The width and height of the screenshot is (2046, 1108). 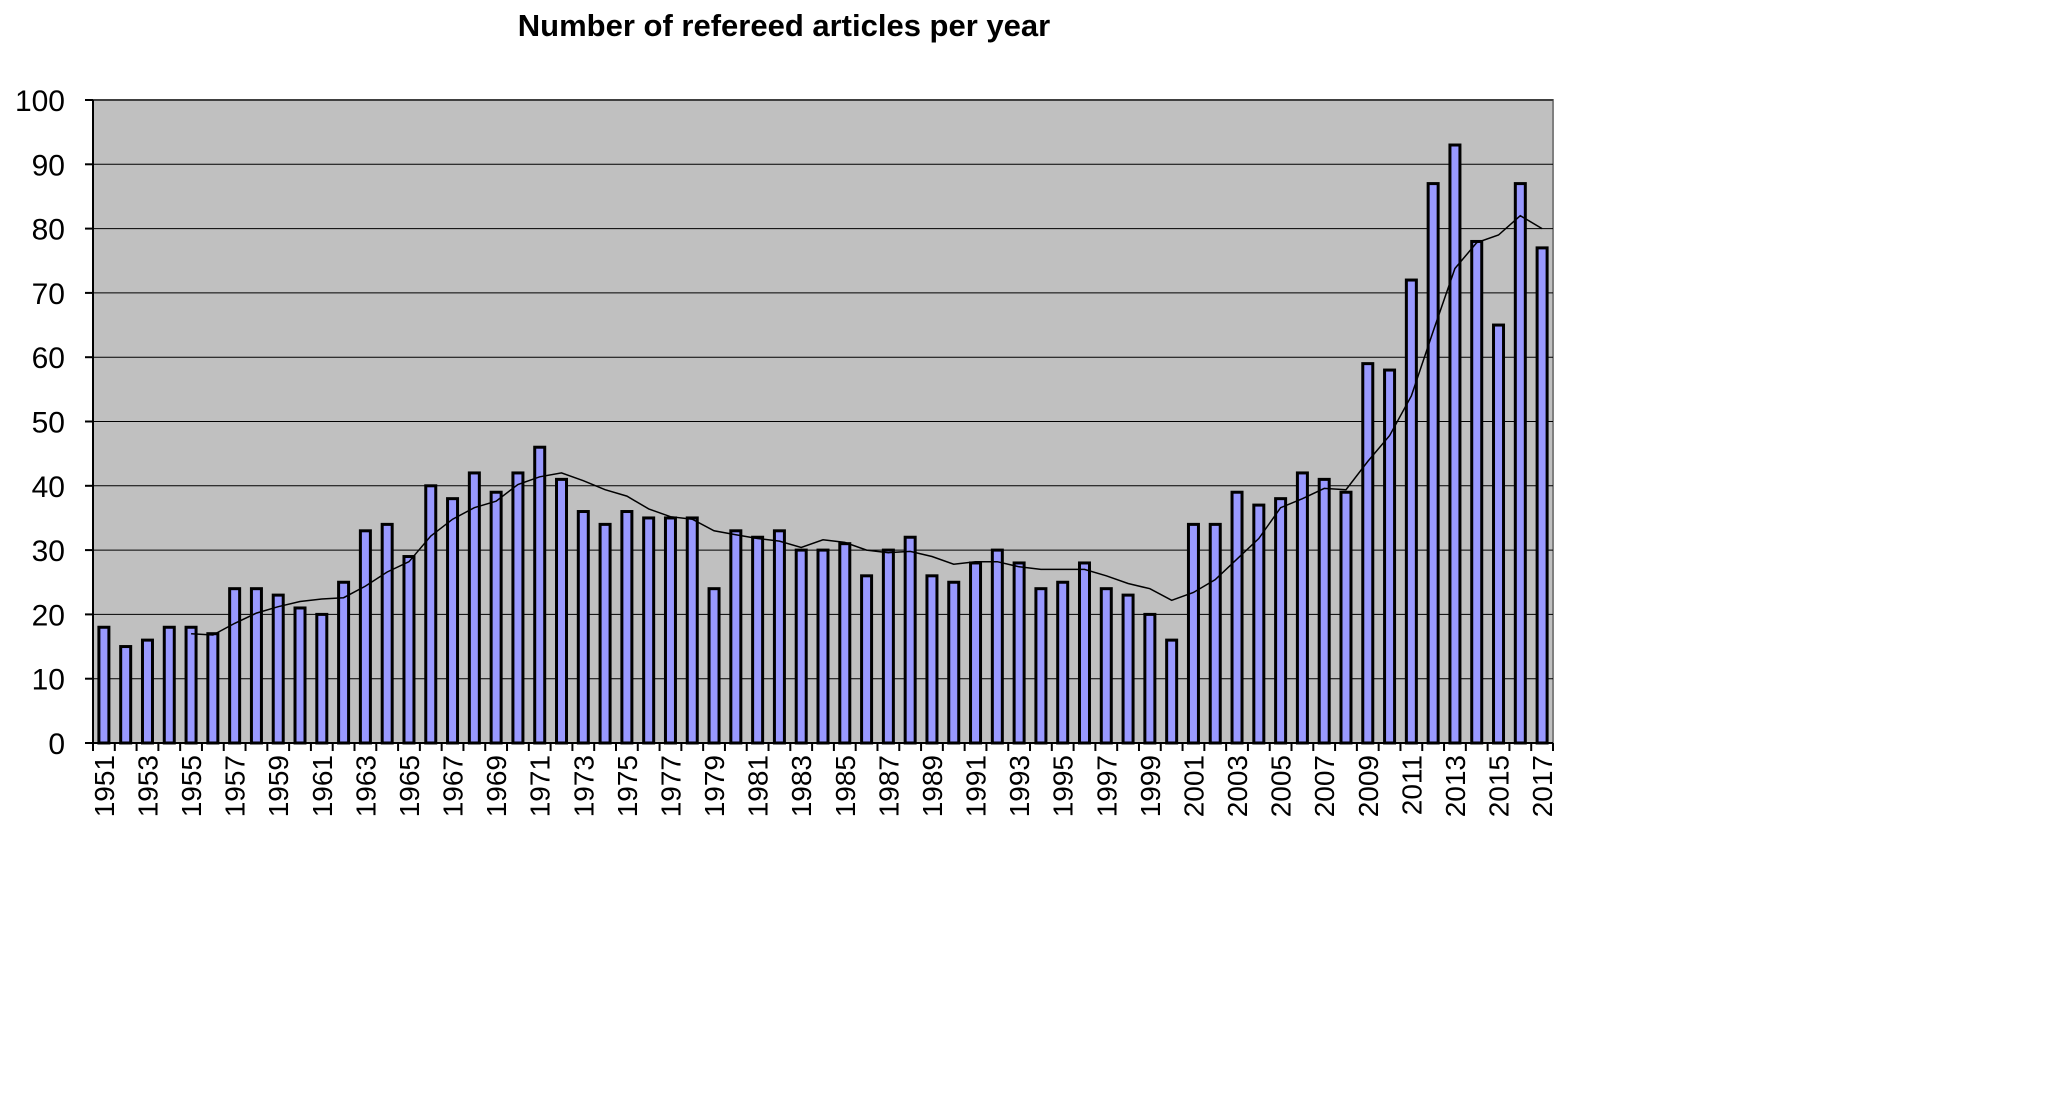 What do you see at coordinates (1368, 786) in the screenshot?
I see `x-tick-label: 2009` at bounding box center [1368, 786].